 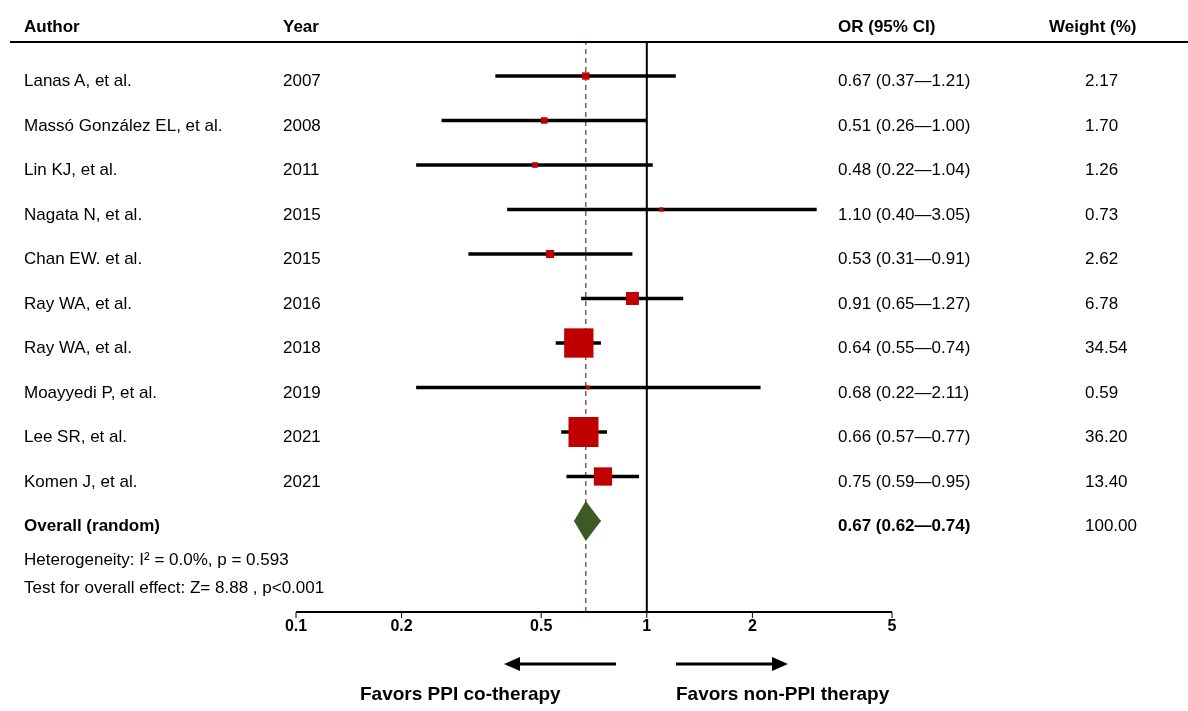 What do you see at coordinates (83, 214) in the screenshot?
I see `y-tick-label: Nagata N, et al.` at bounding box center [83, 214].